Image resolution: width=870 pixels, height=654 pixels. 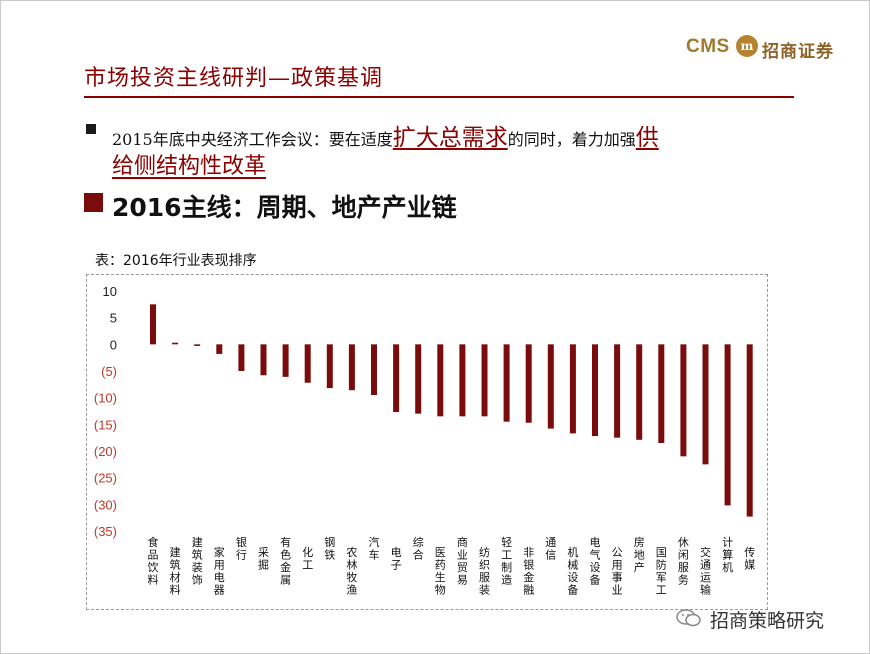 What do you see at coordinates (113, 344) in the screenshot?
I see `y-tick-label: 0` at bounding box center [113, 344].